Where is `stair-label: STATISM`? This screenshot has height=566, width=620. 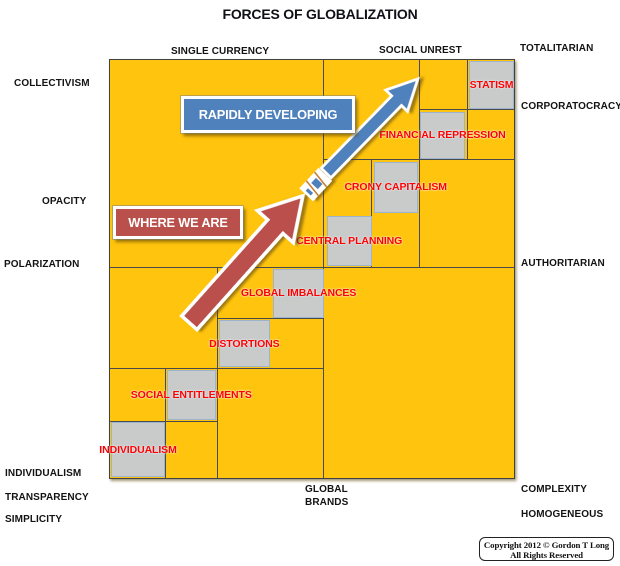 stair-label: STATISM is located at coordinates (491, 84).